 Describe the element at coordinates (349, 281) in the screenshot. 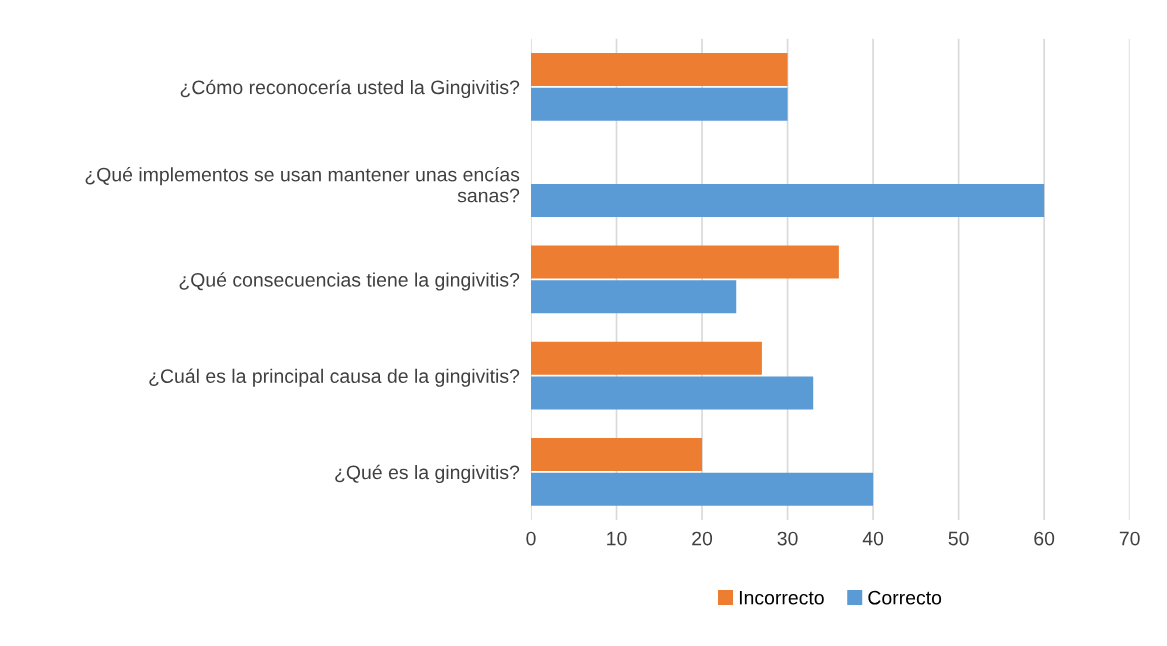

I see `y-tick-label: ¿Qué consecuencias tiene la gingivitis?` at that location.